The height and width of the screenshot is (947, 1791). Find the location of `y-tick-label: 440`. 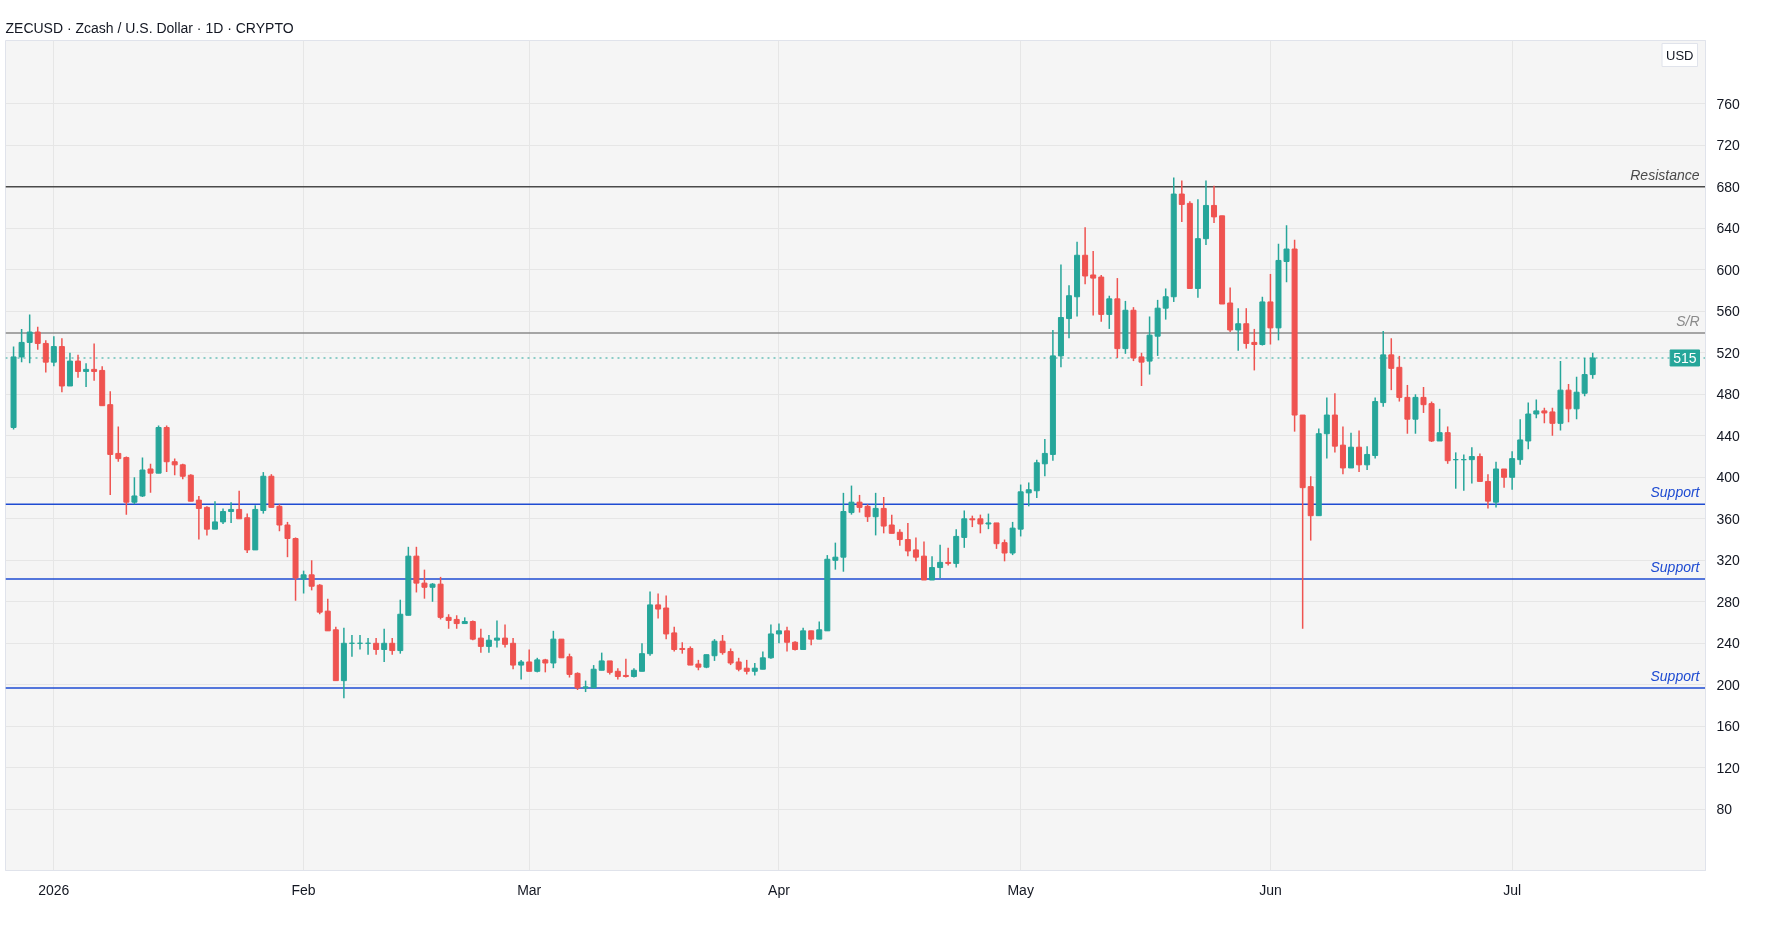

y-tick-label: 440 is located at coordinates (1728, 435).